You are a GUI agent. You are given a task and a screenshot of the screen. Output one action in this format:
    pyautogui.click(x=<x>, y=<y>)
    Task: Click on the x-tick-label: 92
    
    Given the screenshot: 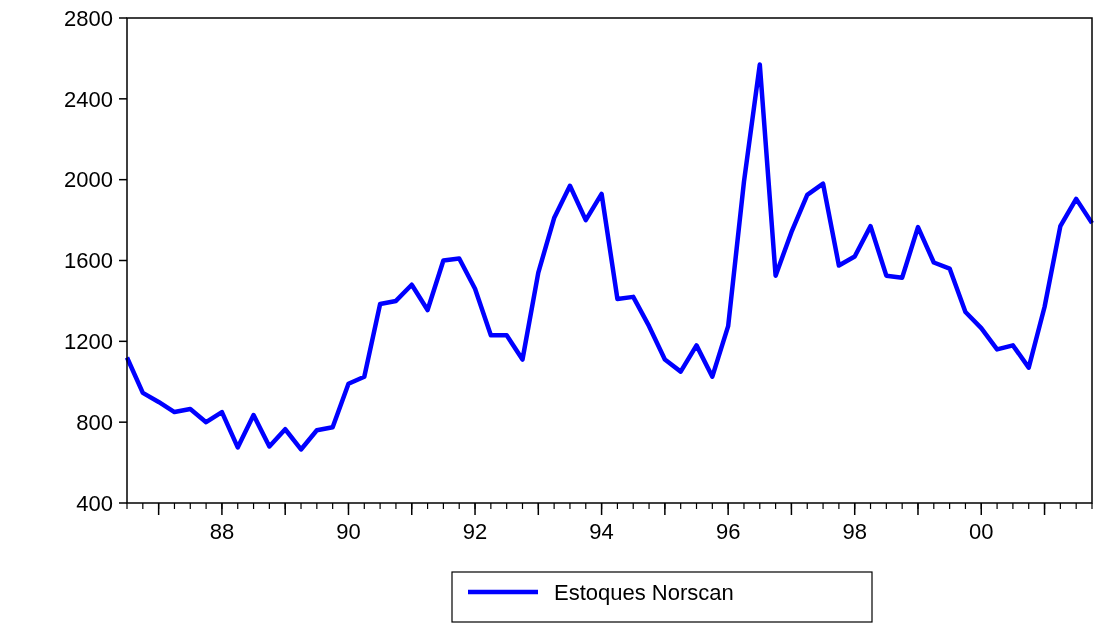 What is the action you would take?
    pyautogui.click(x=475, y=531)
    